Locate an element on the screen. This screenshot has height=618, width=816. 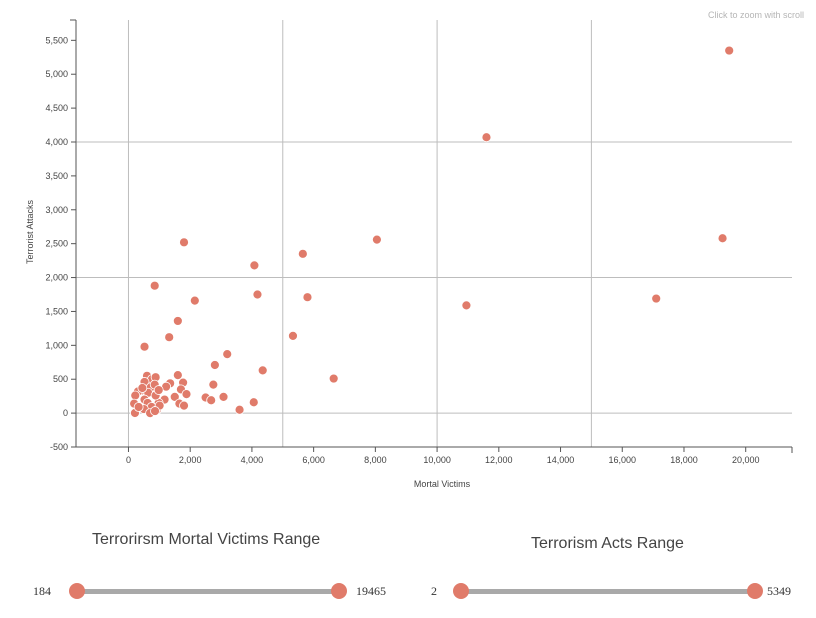
x-tick-label: 4,000 is located at coordinates (252, 460).